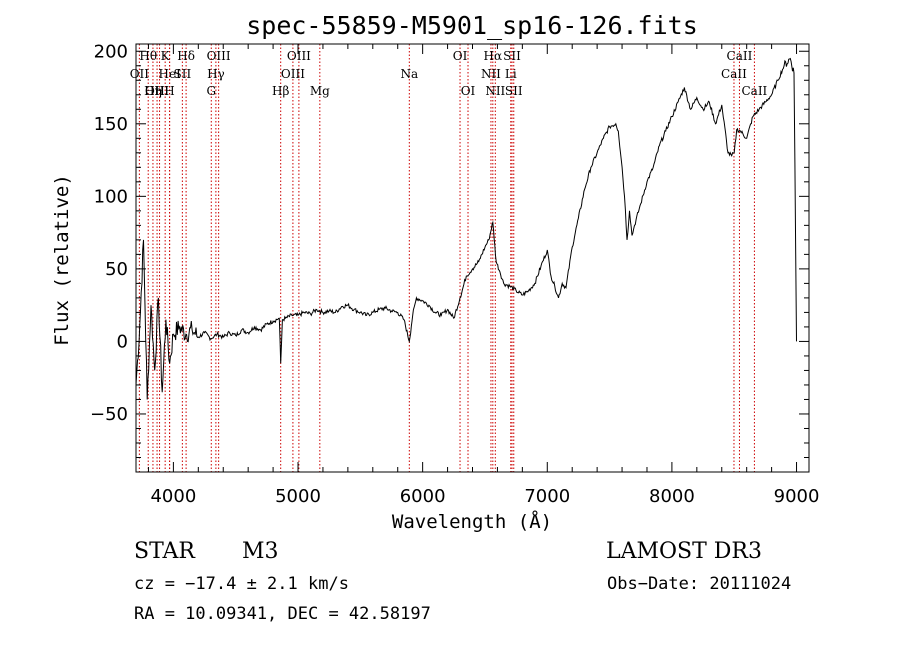 This screenshot has width=900, height=649. What do you see at coordinates (109, 414) in the screenshot?
I see `y-tick-label: −50` at bounding box center [109, 414].